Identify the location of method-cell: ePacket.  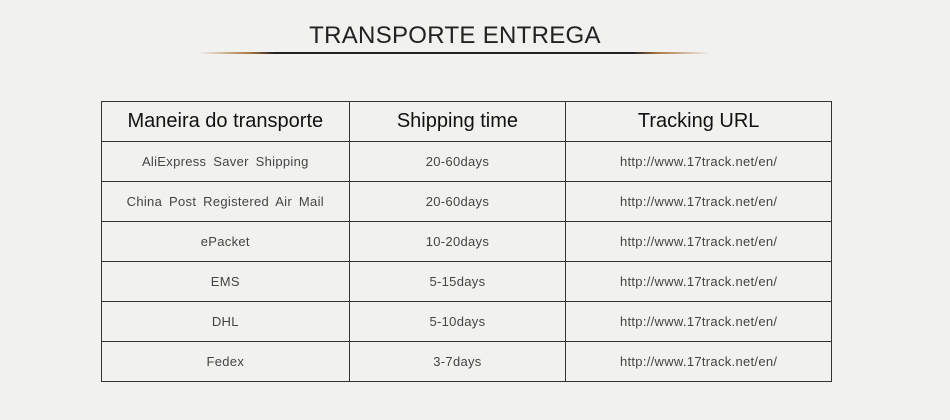
(225, 241).